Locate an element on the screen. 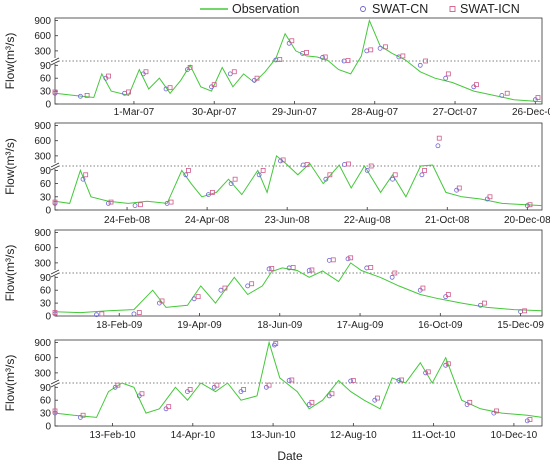  x-tick-label: 26-Dec-07 is located at coordinates (531, 112).